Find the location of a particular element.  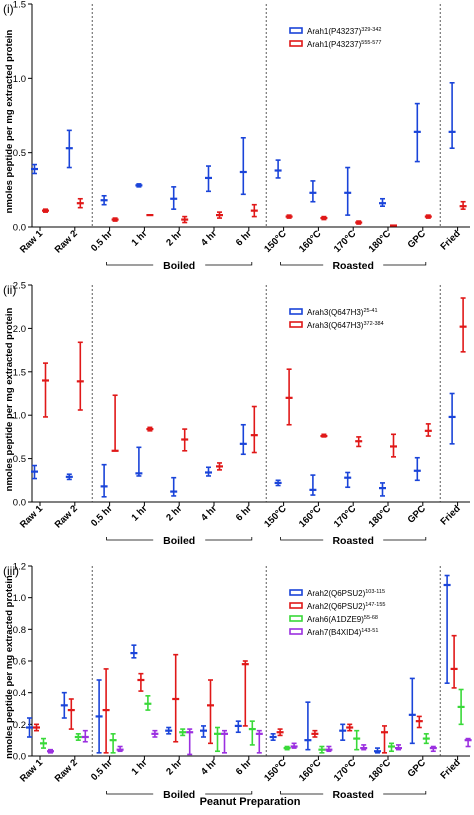

panel-label: (ii) is located at coordinates (9, 290).